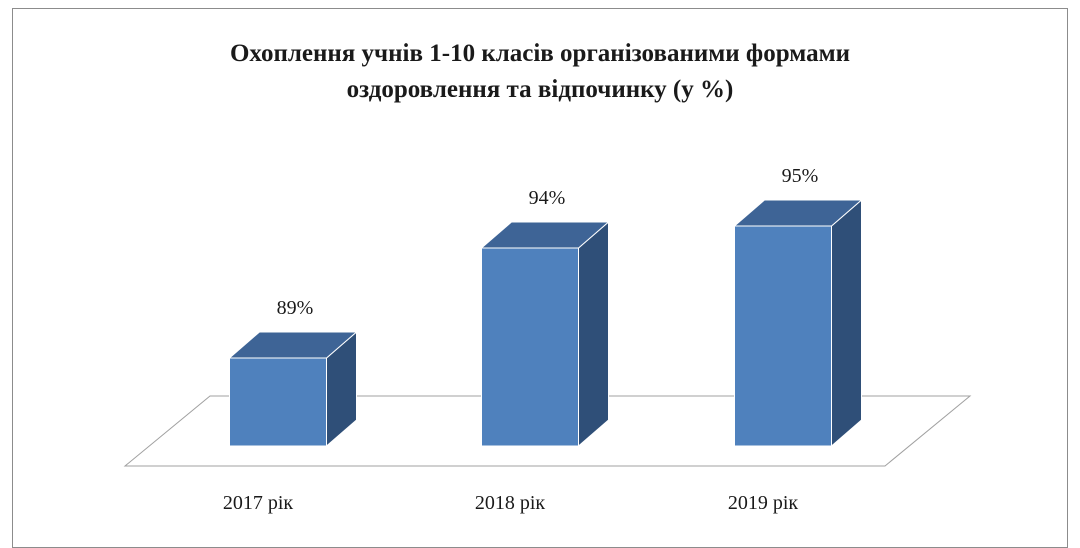  I want to click on category-label: 2018 рік, so click(510, 503).